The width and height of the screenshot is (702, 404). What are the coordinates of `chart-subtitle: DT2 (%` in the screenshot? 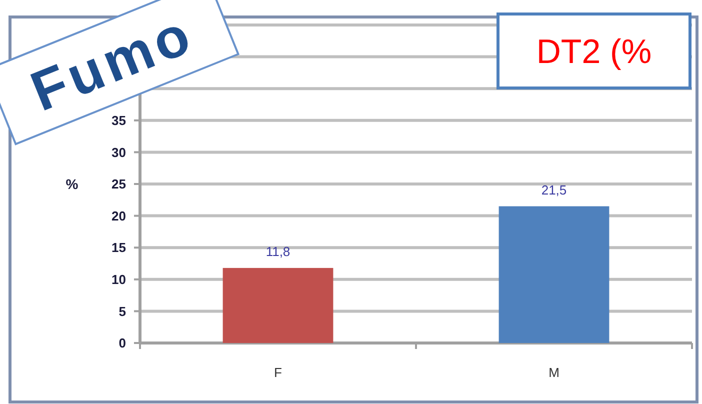 It's located at (594, 51).